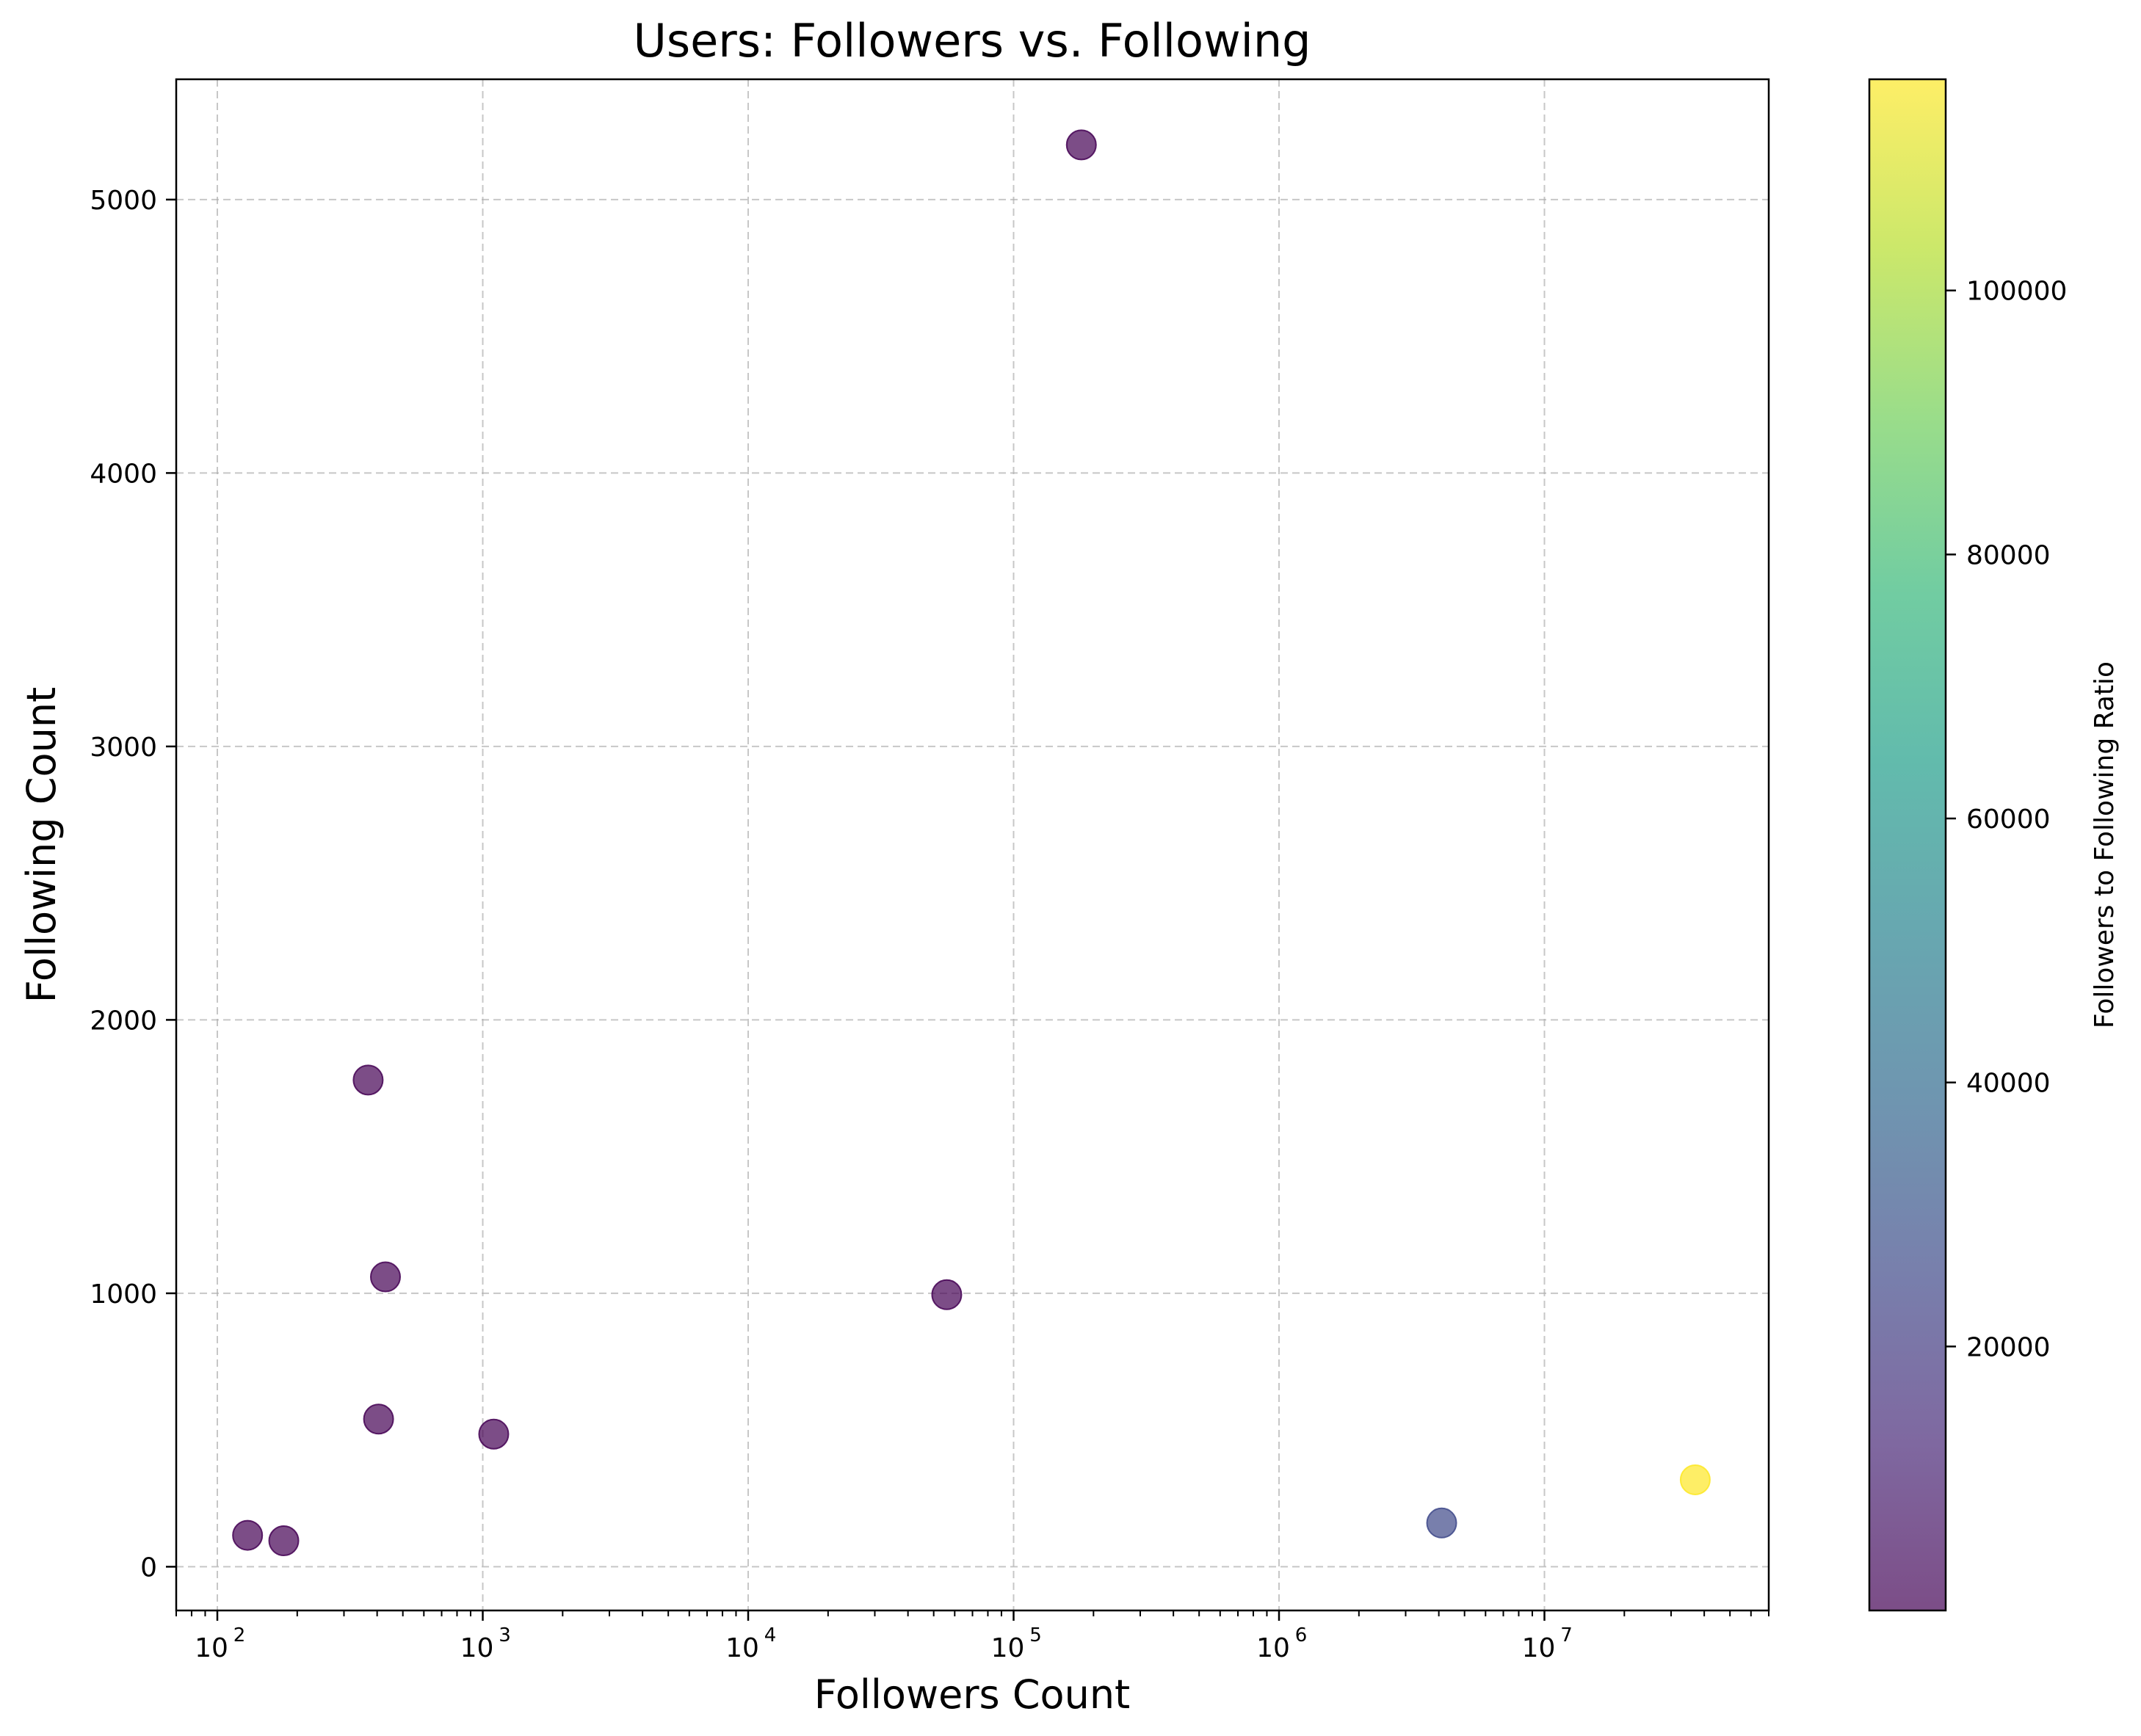 This screenshot has height=1736, width=2141. What do you see at coordinates (972, 41) in the screenshot?
I see `chart-title: Users: Followers vs. Following` at bounding box center [972, 41].